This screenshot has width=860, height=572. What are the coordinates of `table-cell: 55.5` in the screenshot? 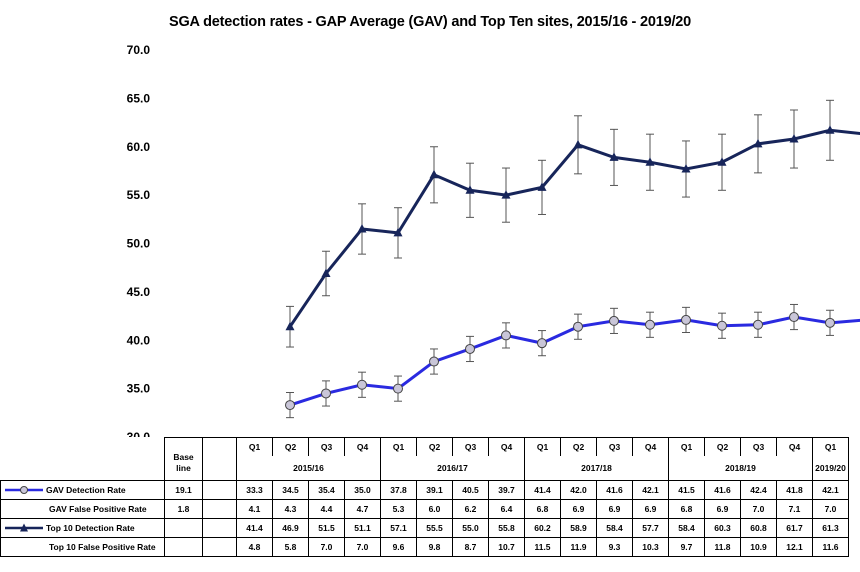 It's located at (434, 528).